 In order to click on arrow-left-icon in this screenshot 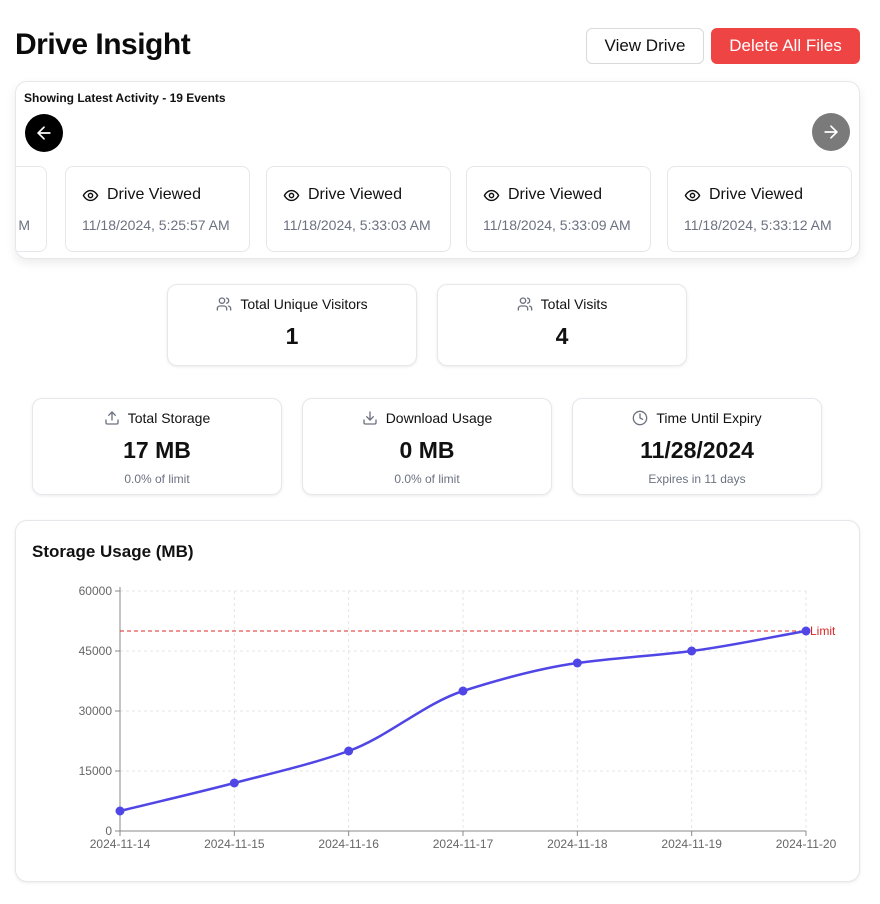, I will do `click(44, 133)`.